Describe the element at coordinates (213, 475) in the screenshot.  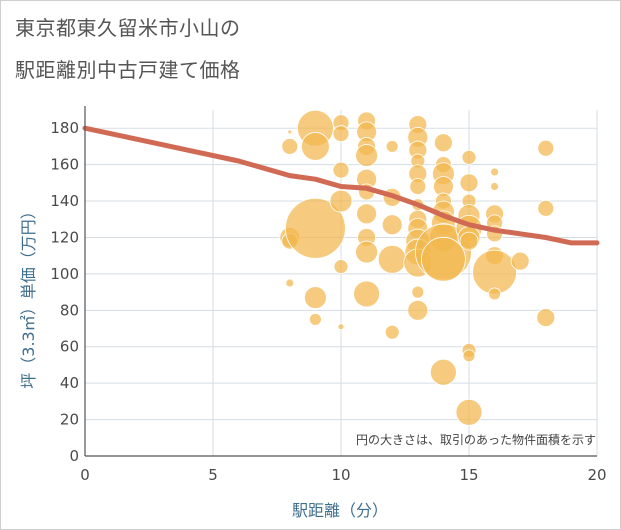
I see `x-tick-1: 5` at that location.